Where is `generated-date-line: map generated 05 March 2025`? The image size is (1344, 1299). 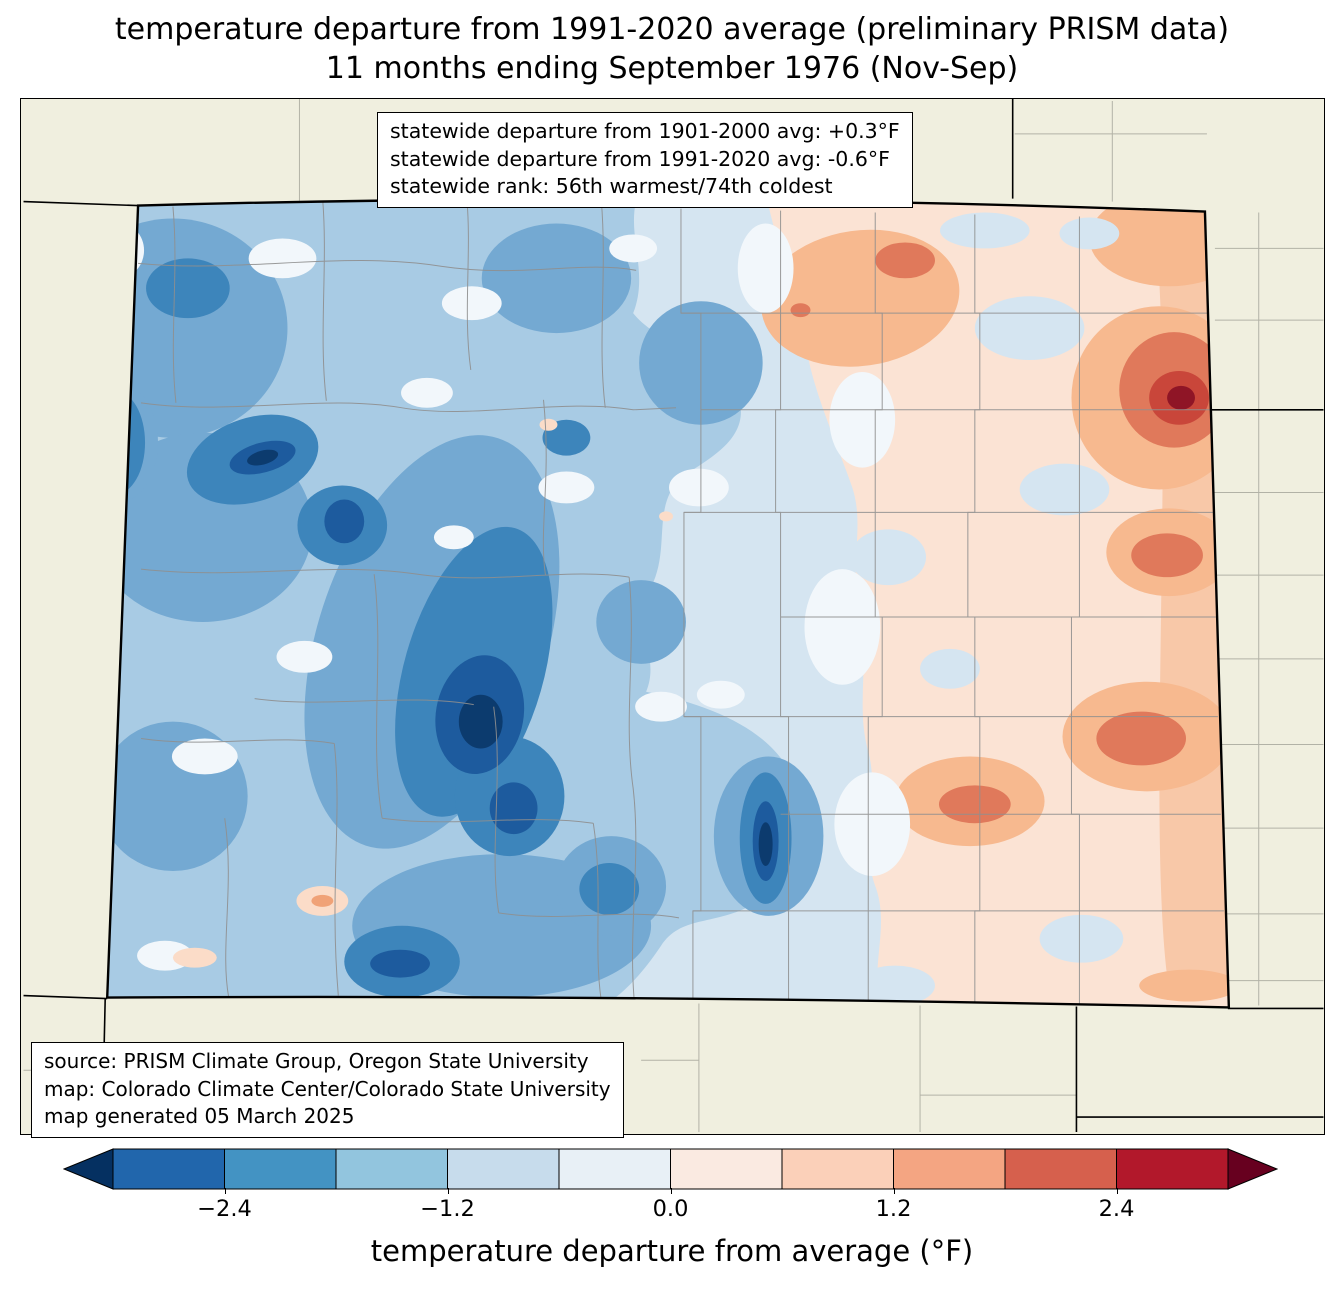
generated-date-line: map generated 05 March 2025 is located at coordinates (199, 1116).